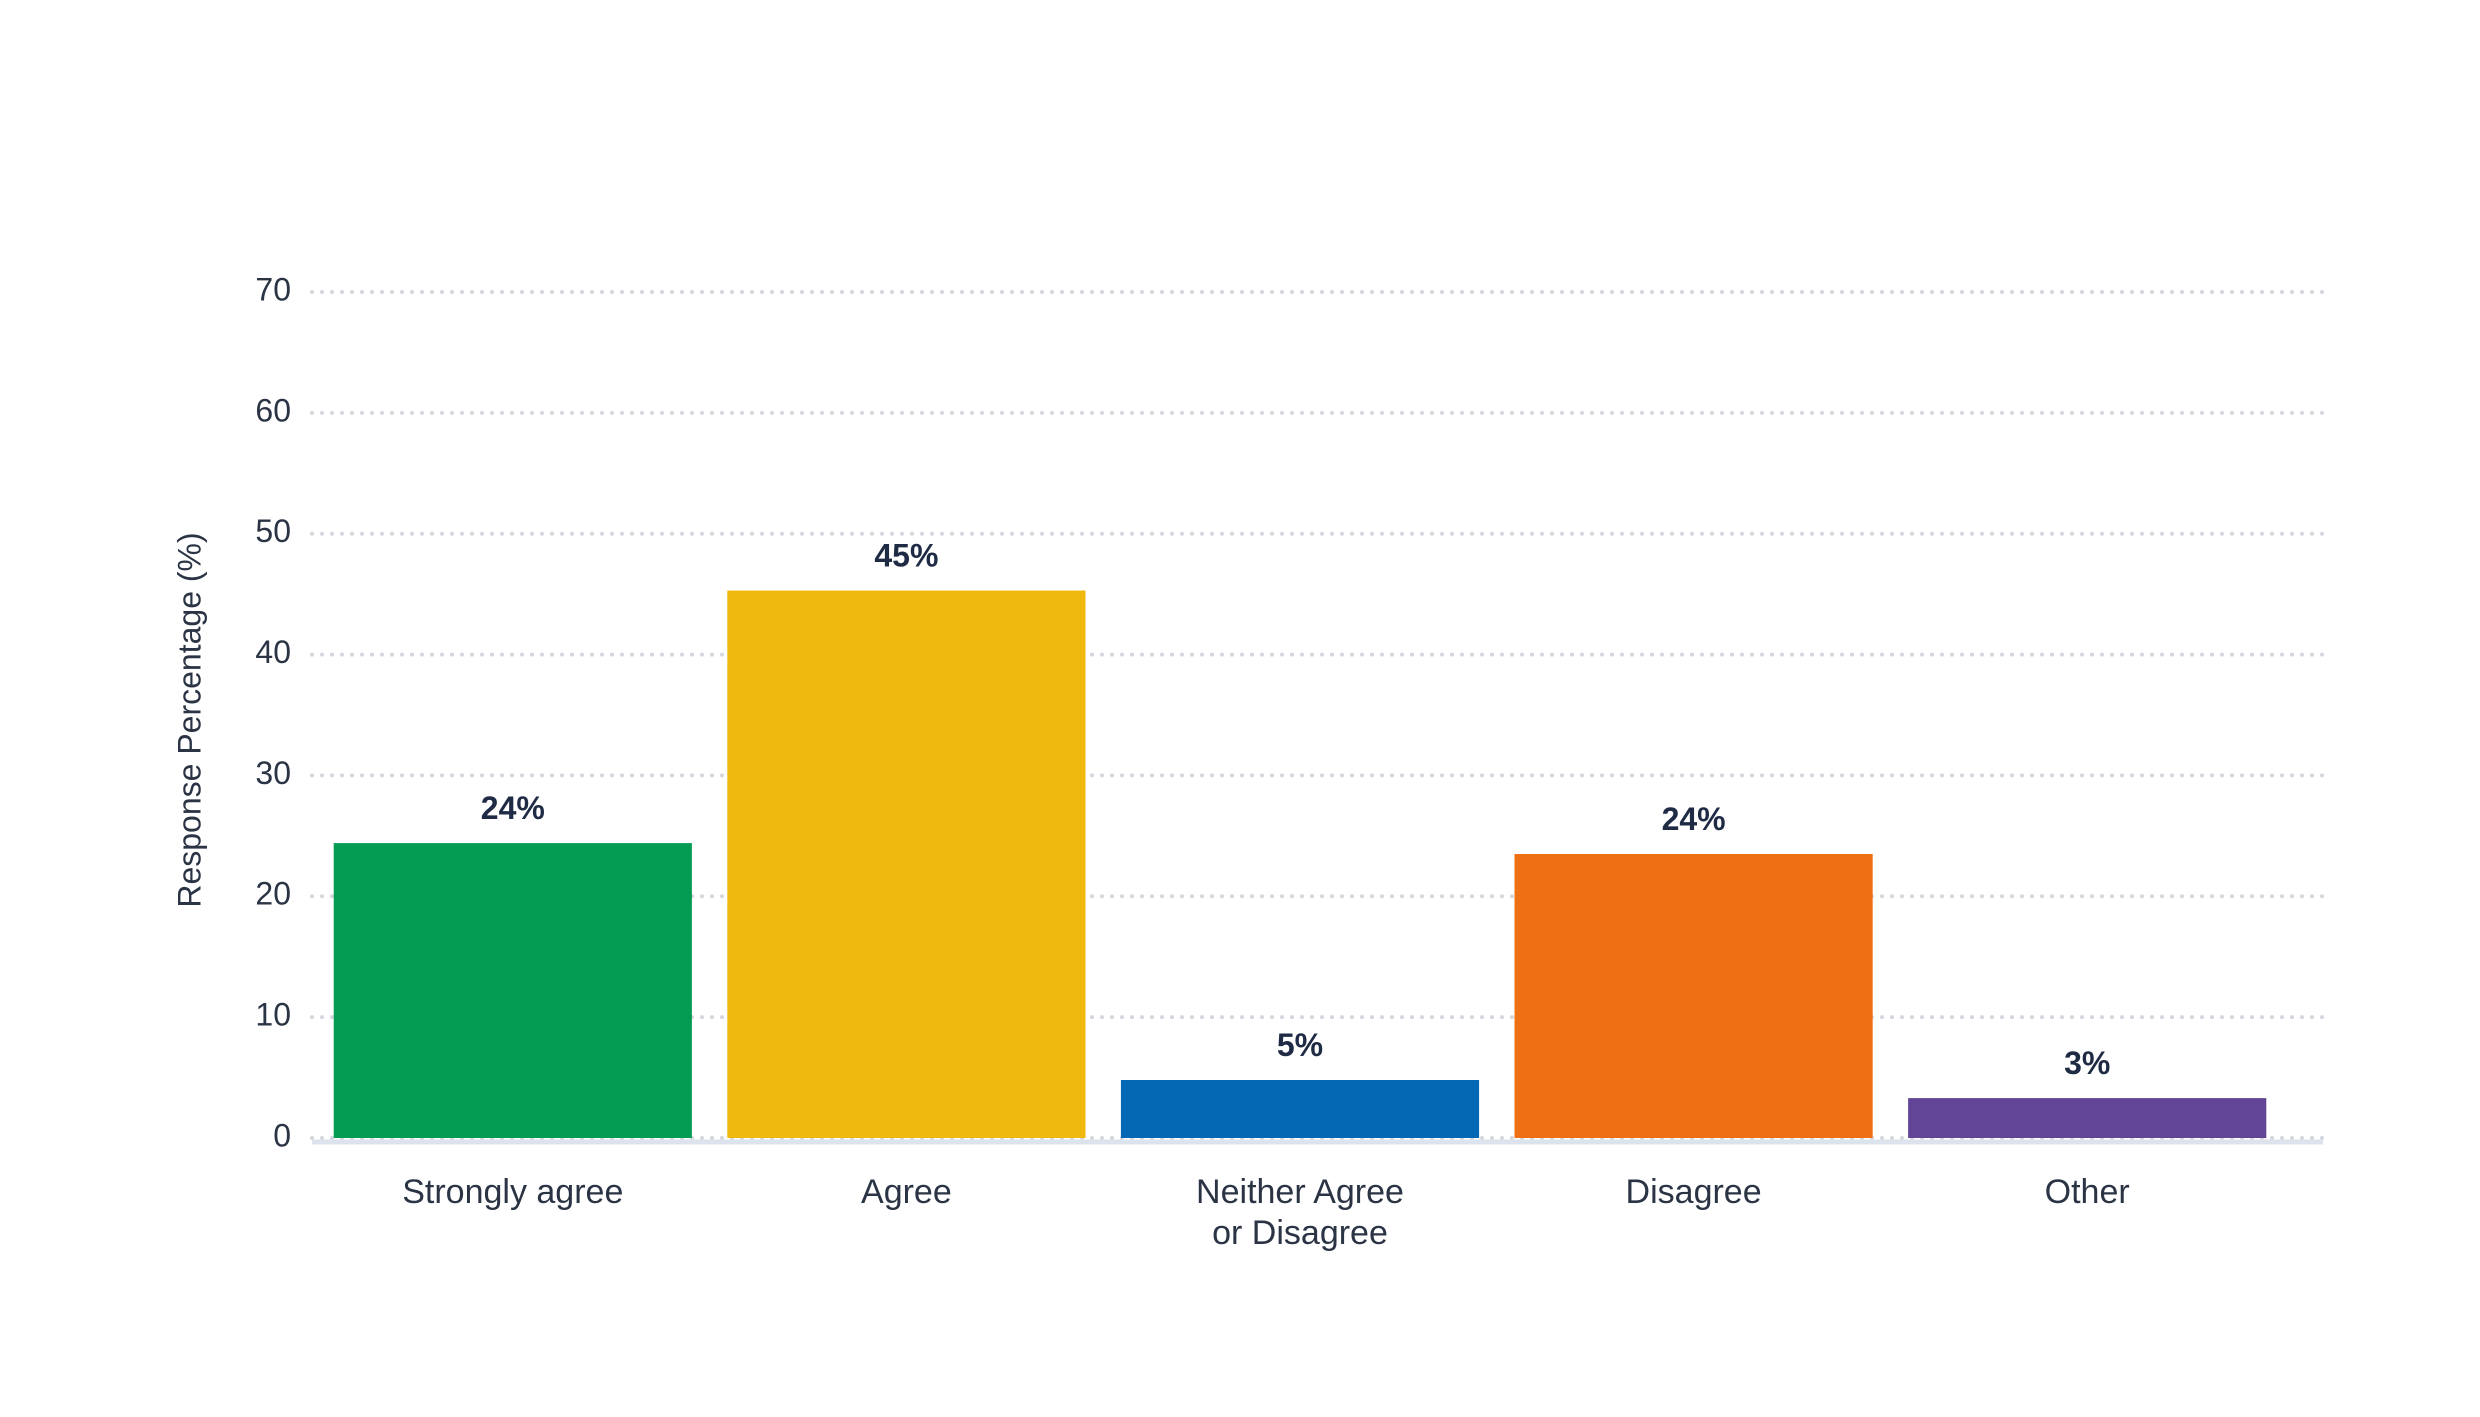  Describe the element at coordinates (2087, 1192) in the screenshot. I see `x-tick-label: Other` at that location.